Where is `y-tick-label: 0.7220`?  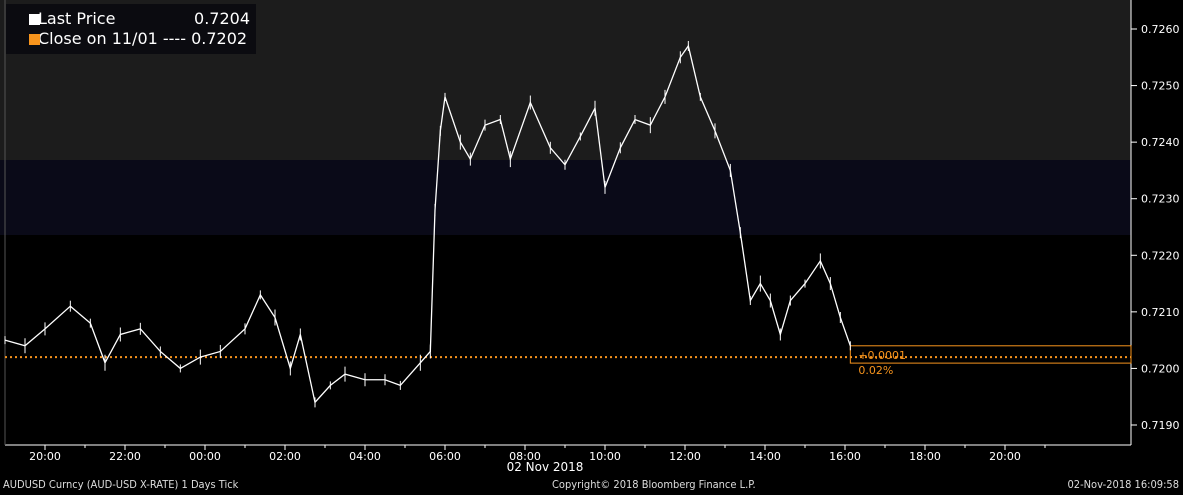
y-tick-label: 0.7220 is located at coordinates (1160, 255).